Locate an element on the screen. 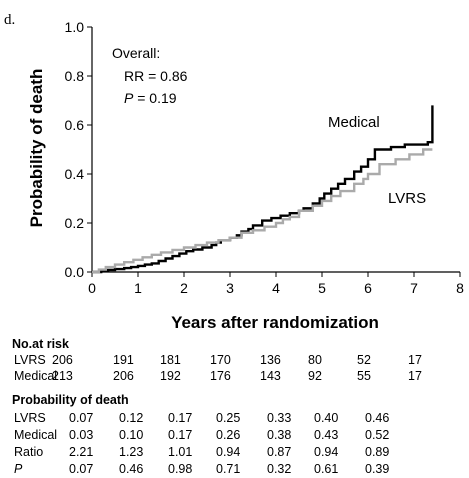 The width and height of the screenshot is (469, 478). y-tick-label: 1.0 is located at coordinates (75, 27).